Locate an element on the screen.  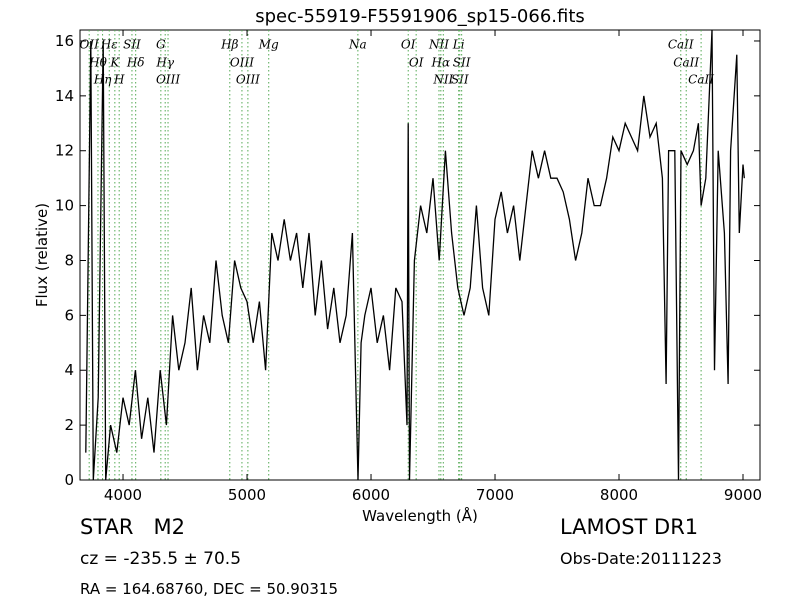
y-axis-label: Flux (relative) is located at coordinates (42, 255).